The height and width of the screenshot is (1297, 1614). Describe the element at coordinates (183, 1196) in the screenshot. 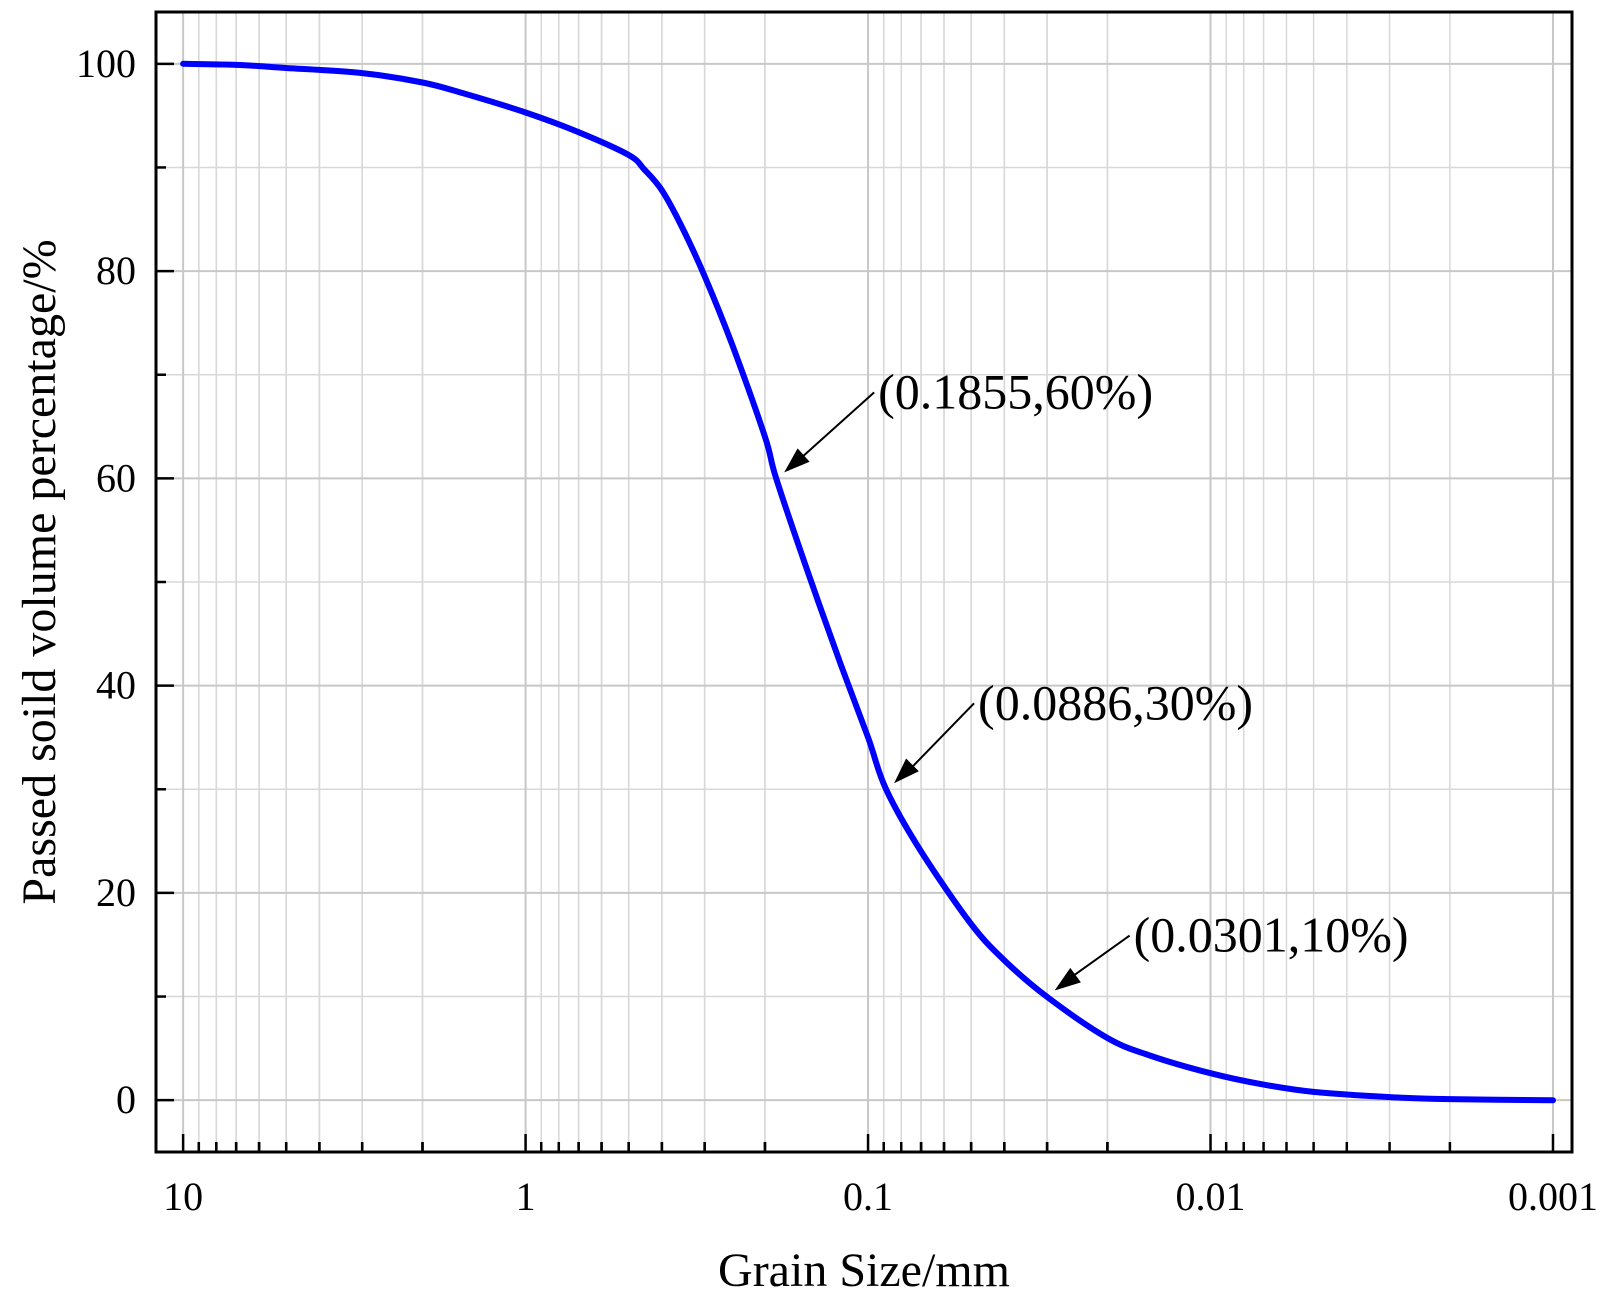

I see `x-tick-label: 10` at that location.